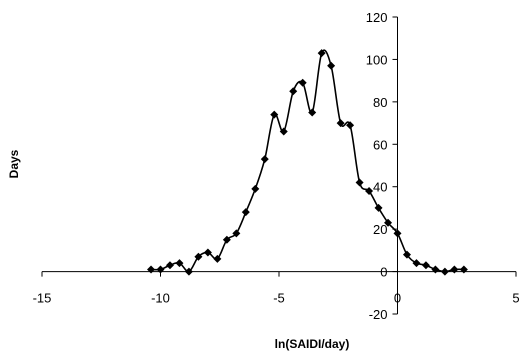 Image resolution: width=519 pixels, height=358 pixels. Describe the element at coordinates (397, 298) in the screenshot. I see `x-tick-label: 0` at that location.